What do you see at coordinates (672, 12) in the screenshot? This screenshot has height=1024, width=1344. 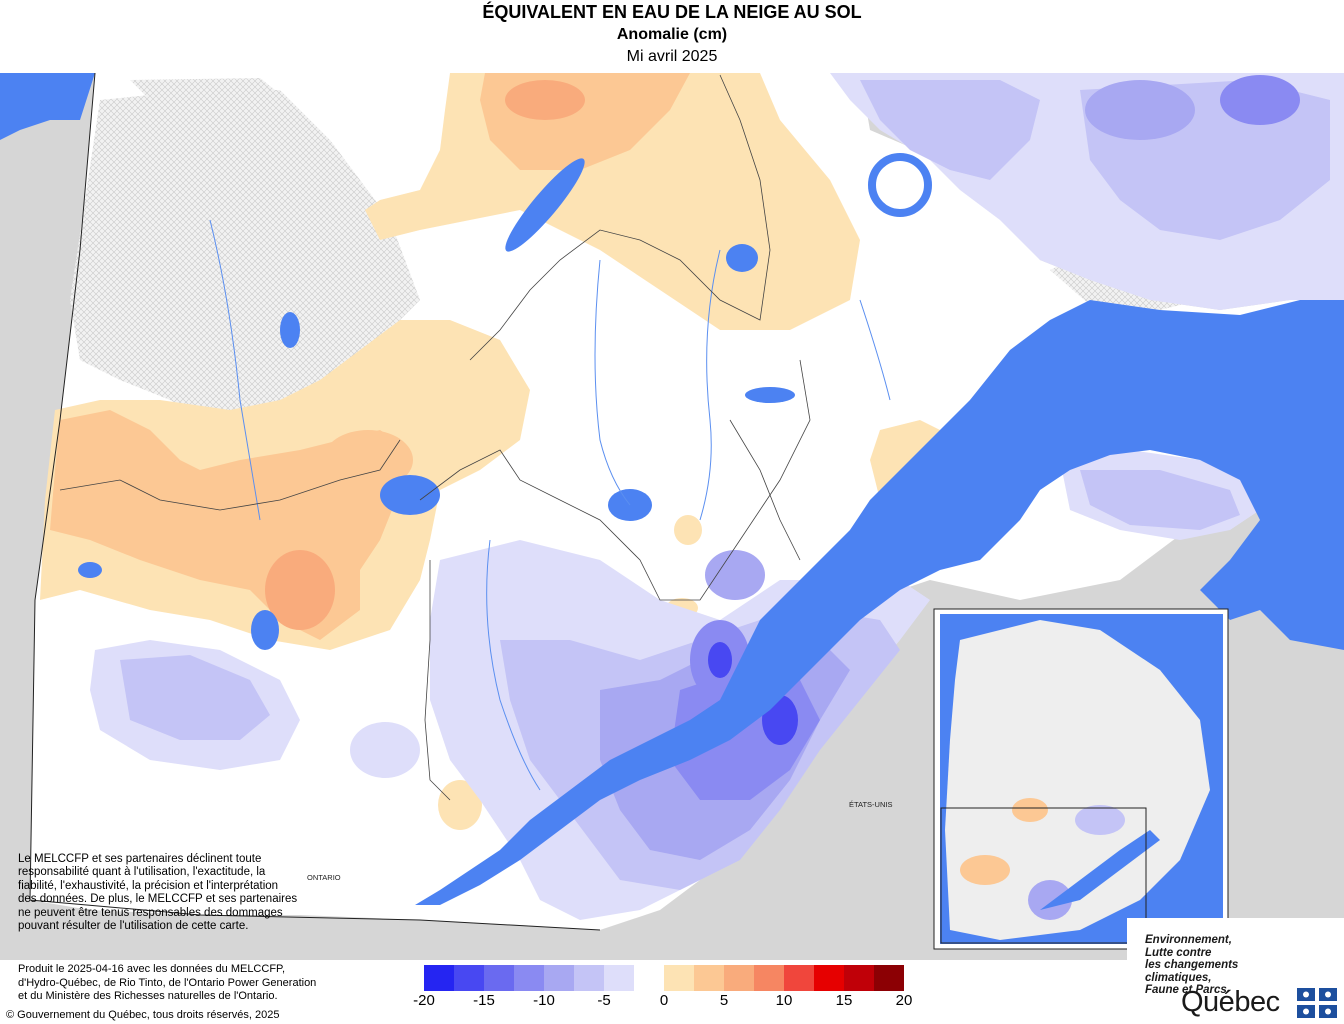 I see `map-title: ÉQUIVALENT EN EAU DE LA NEIGE AU SOL` at bounding box center [672, 12].